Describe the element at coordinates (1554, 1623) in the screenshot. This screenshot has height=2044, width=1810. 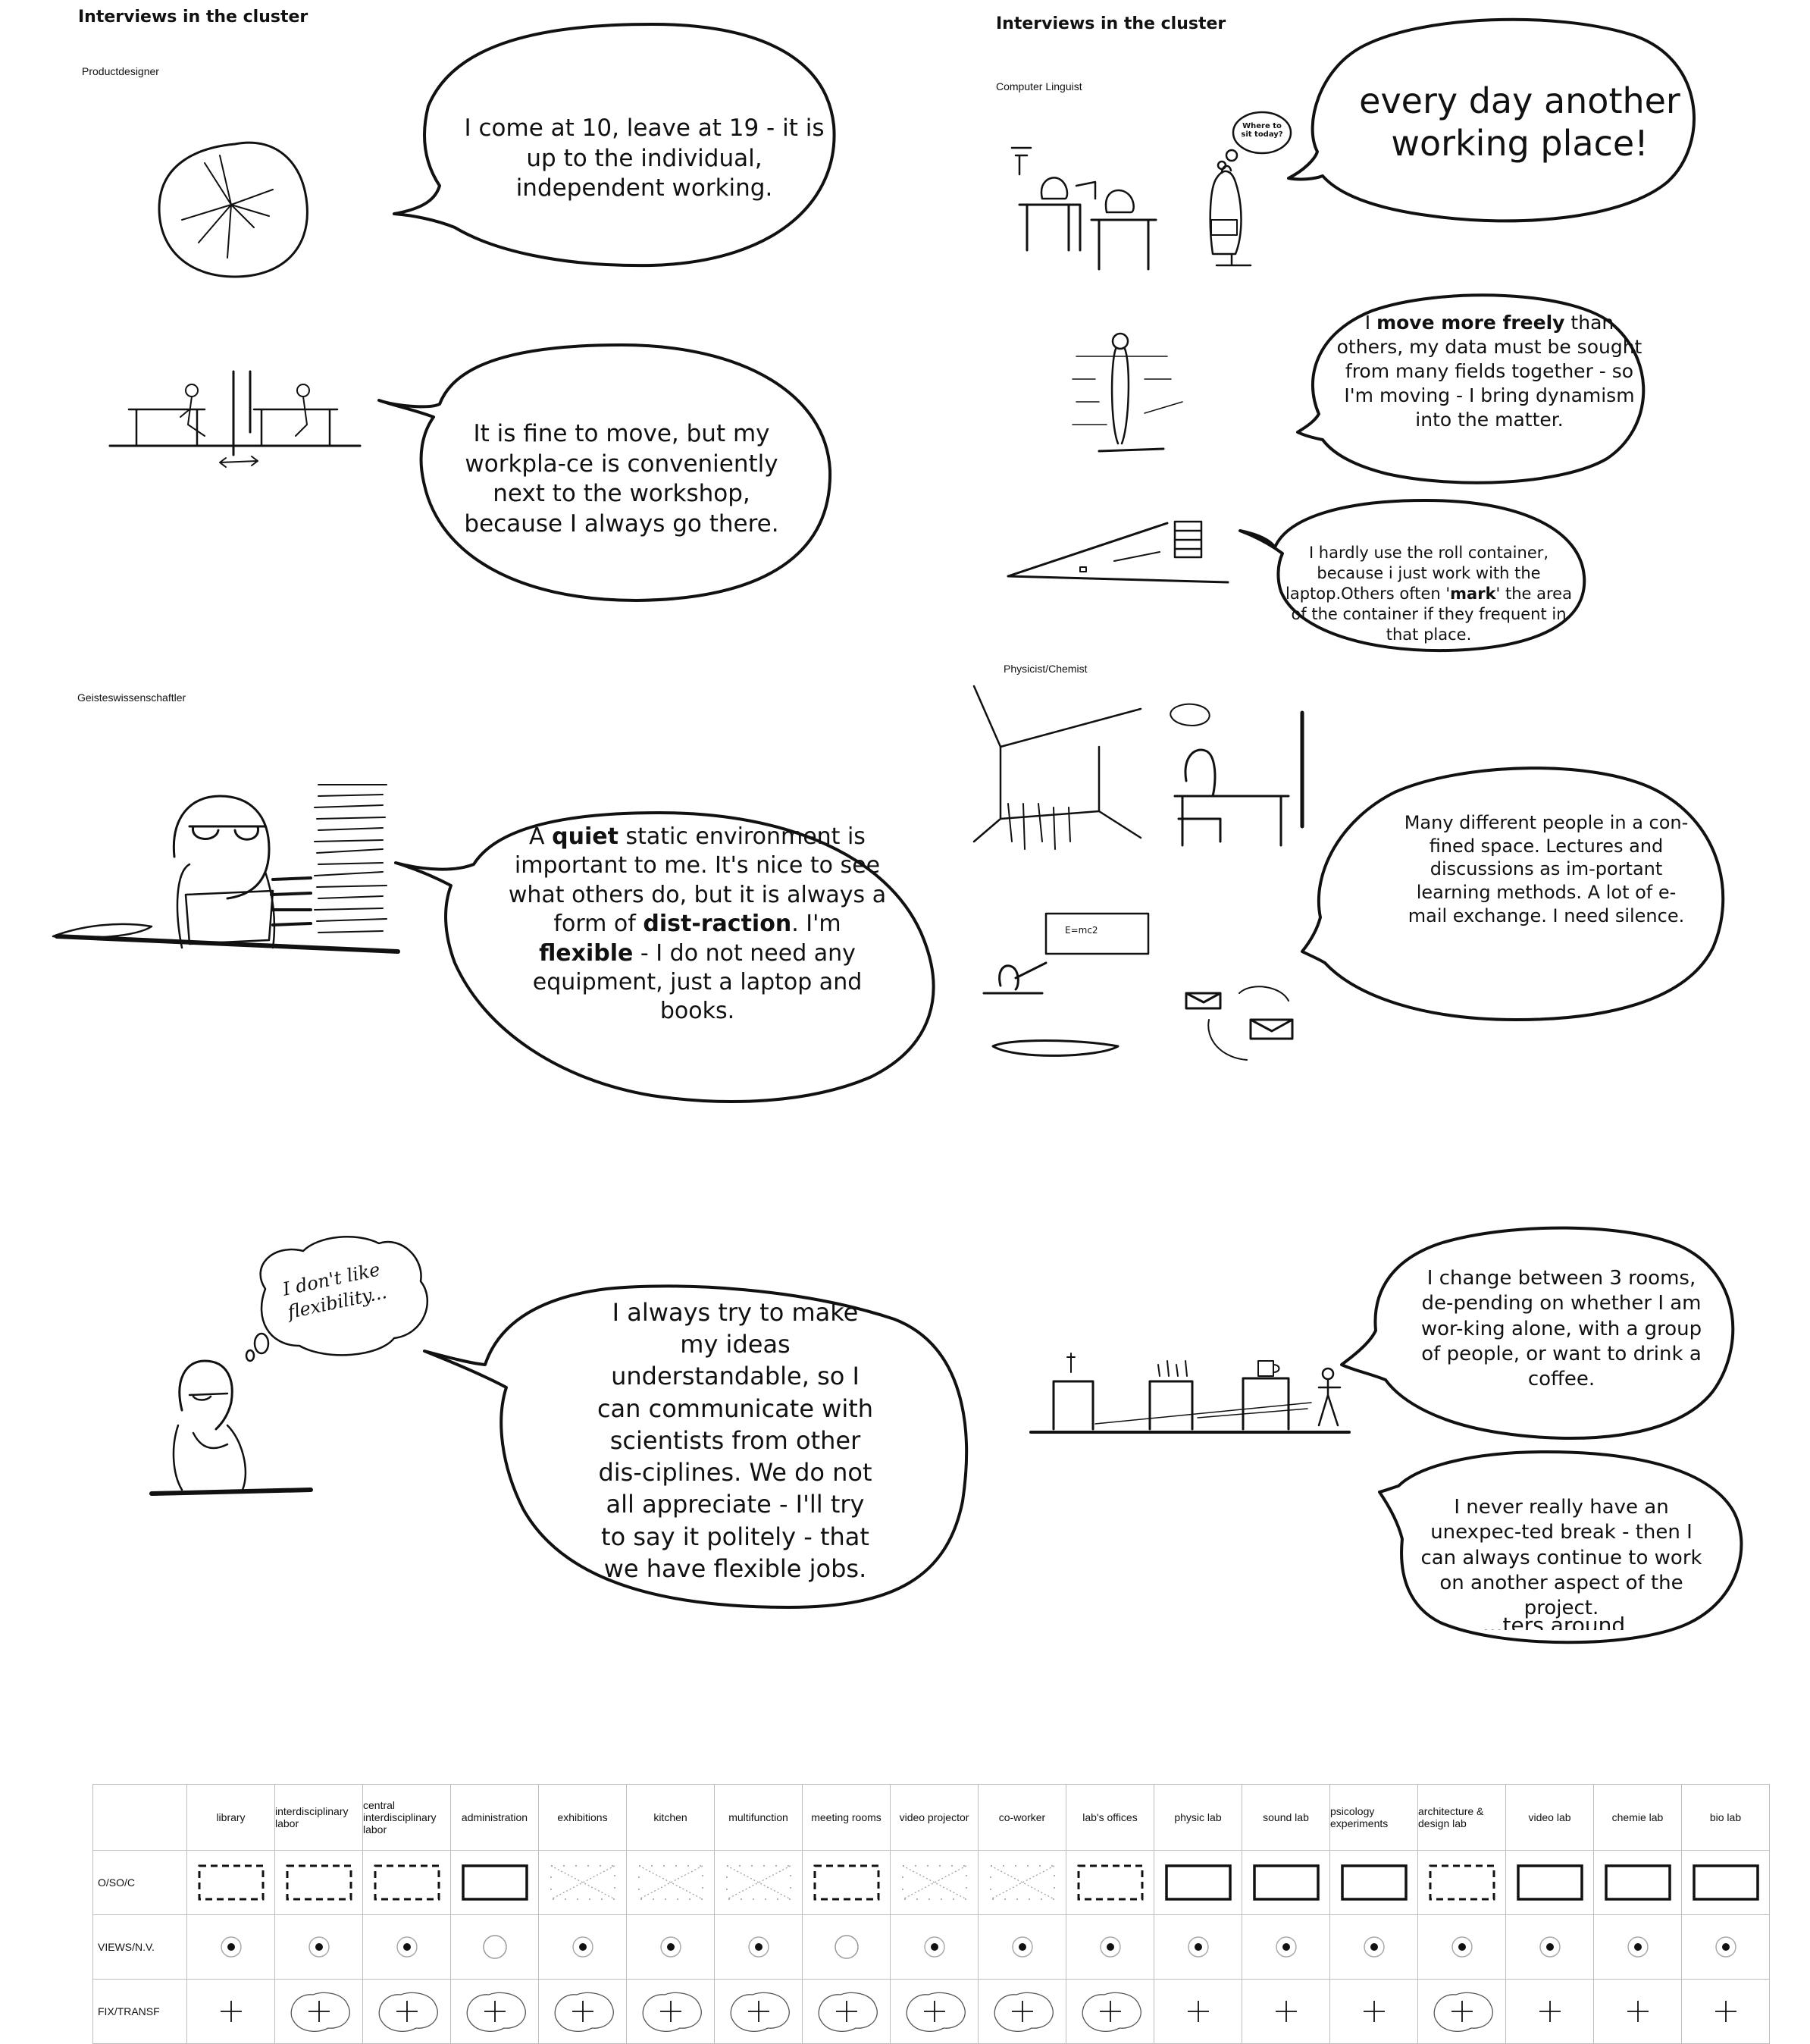
I see `bubble-text-pc3-cut: ...ters around` at that location.